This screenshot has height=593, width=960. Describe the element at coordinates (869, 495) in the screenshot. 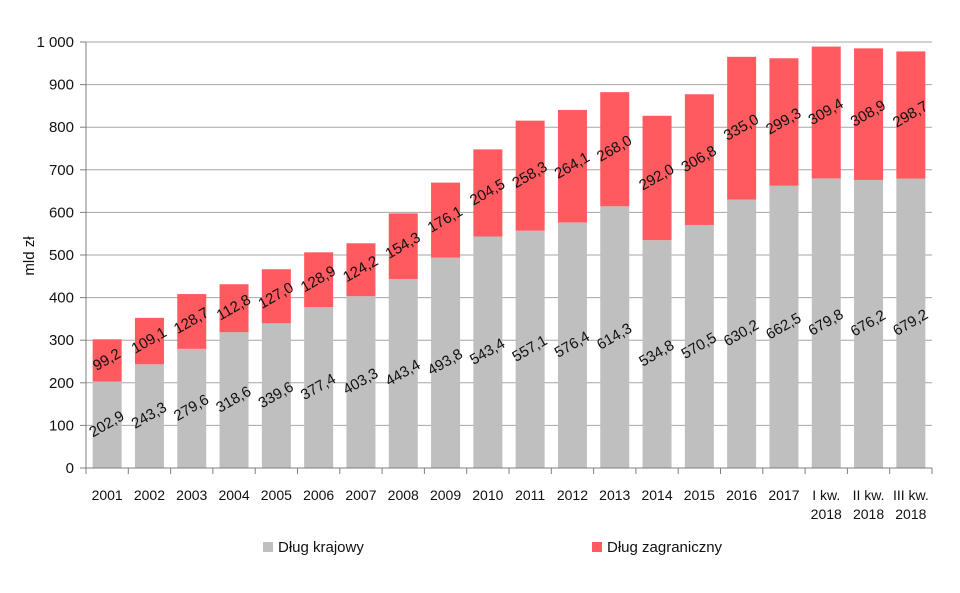

I see `x-category-label: II kw.` at that location.